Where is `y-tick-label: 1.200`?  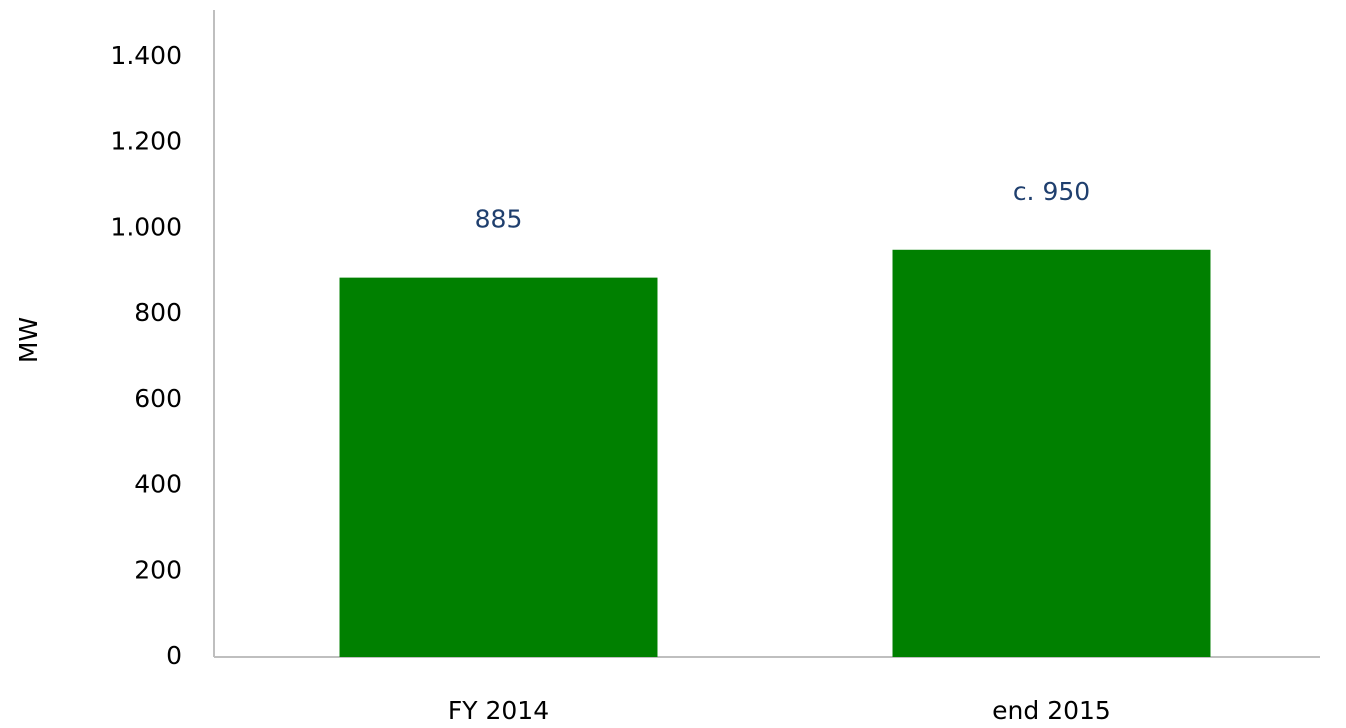 y-tick-label: 1.200 is located at coordinates (146, 141).